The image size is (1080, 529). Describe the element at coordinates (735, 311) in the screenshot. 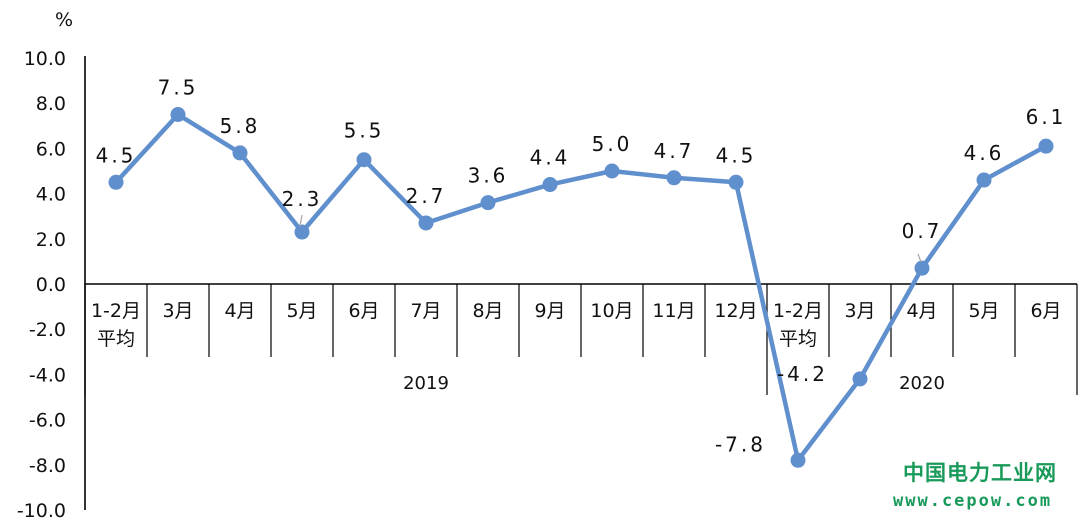

I see `x-category-label: 12月` at that location.